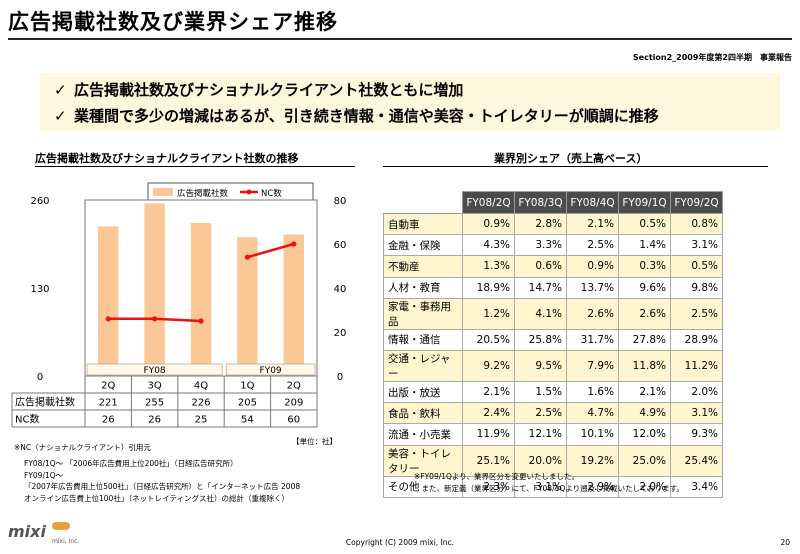  Describe the element at coordinates (203, 193) in the screenshot. I see `legend-label-bar: 広告掲載社数` at that location.